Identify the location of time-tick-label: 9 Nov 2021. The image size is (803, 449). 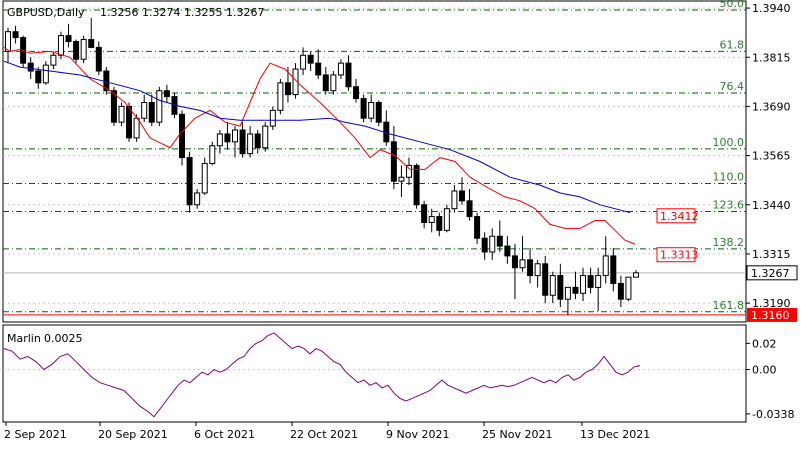
(417, 434).